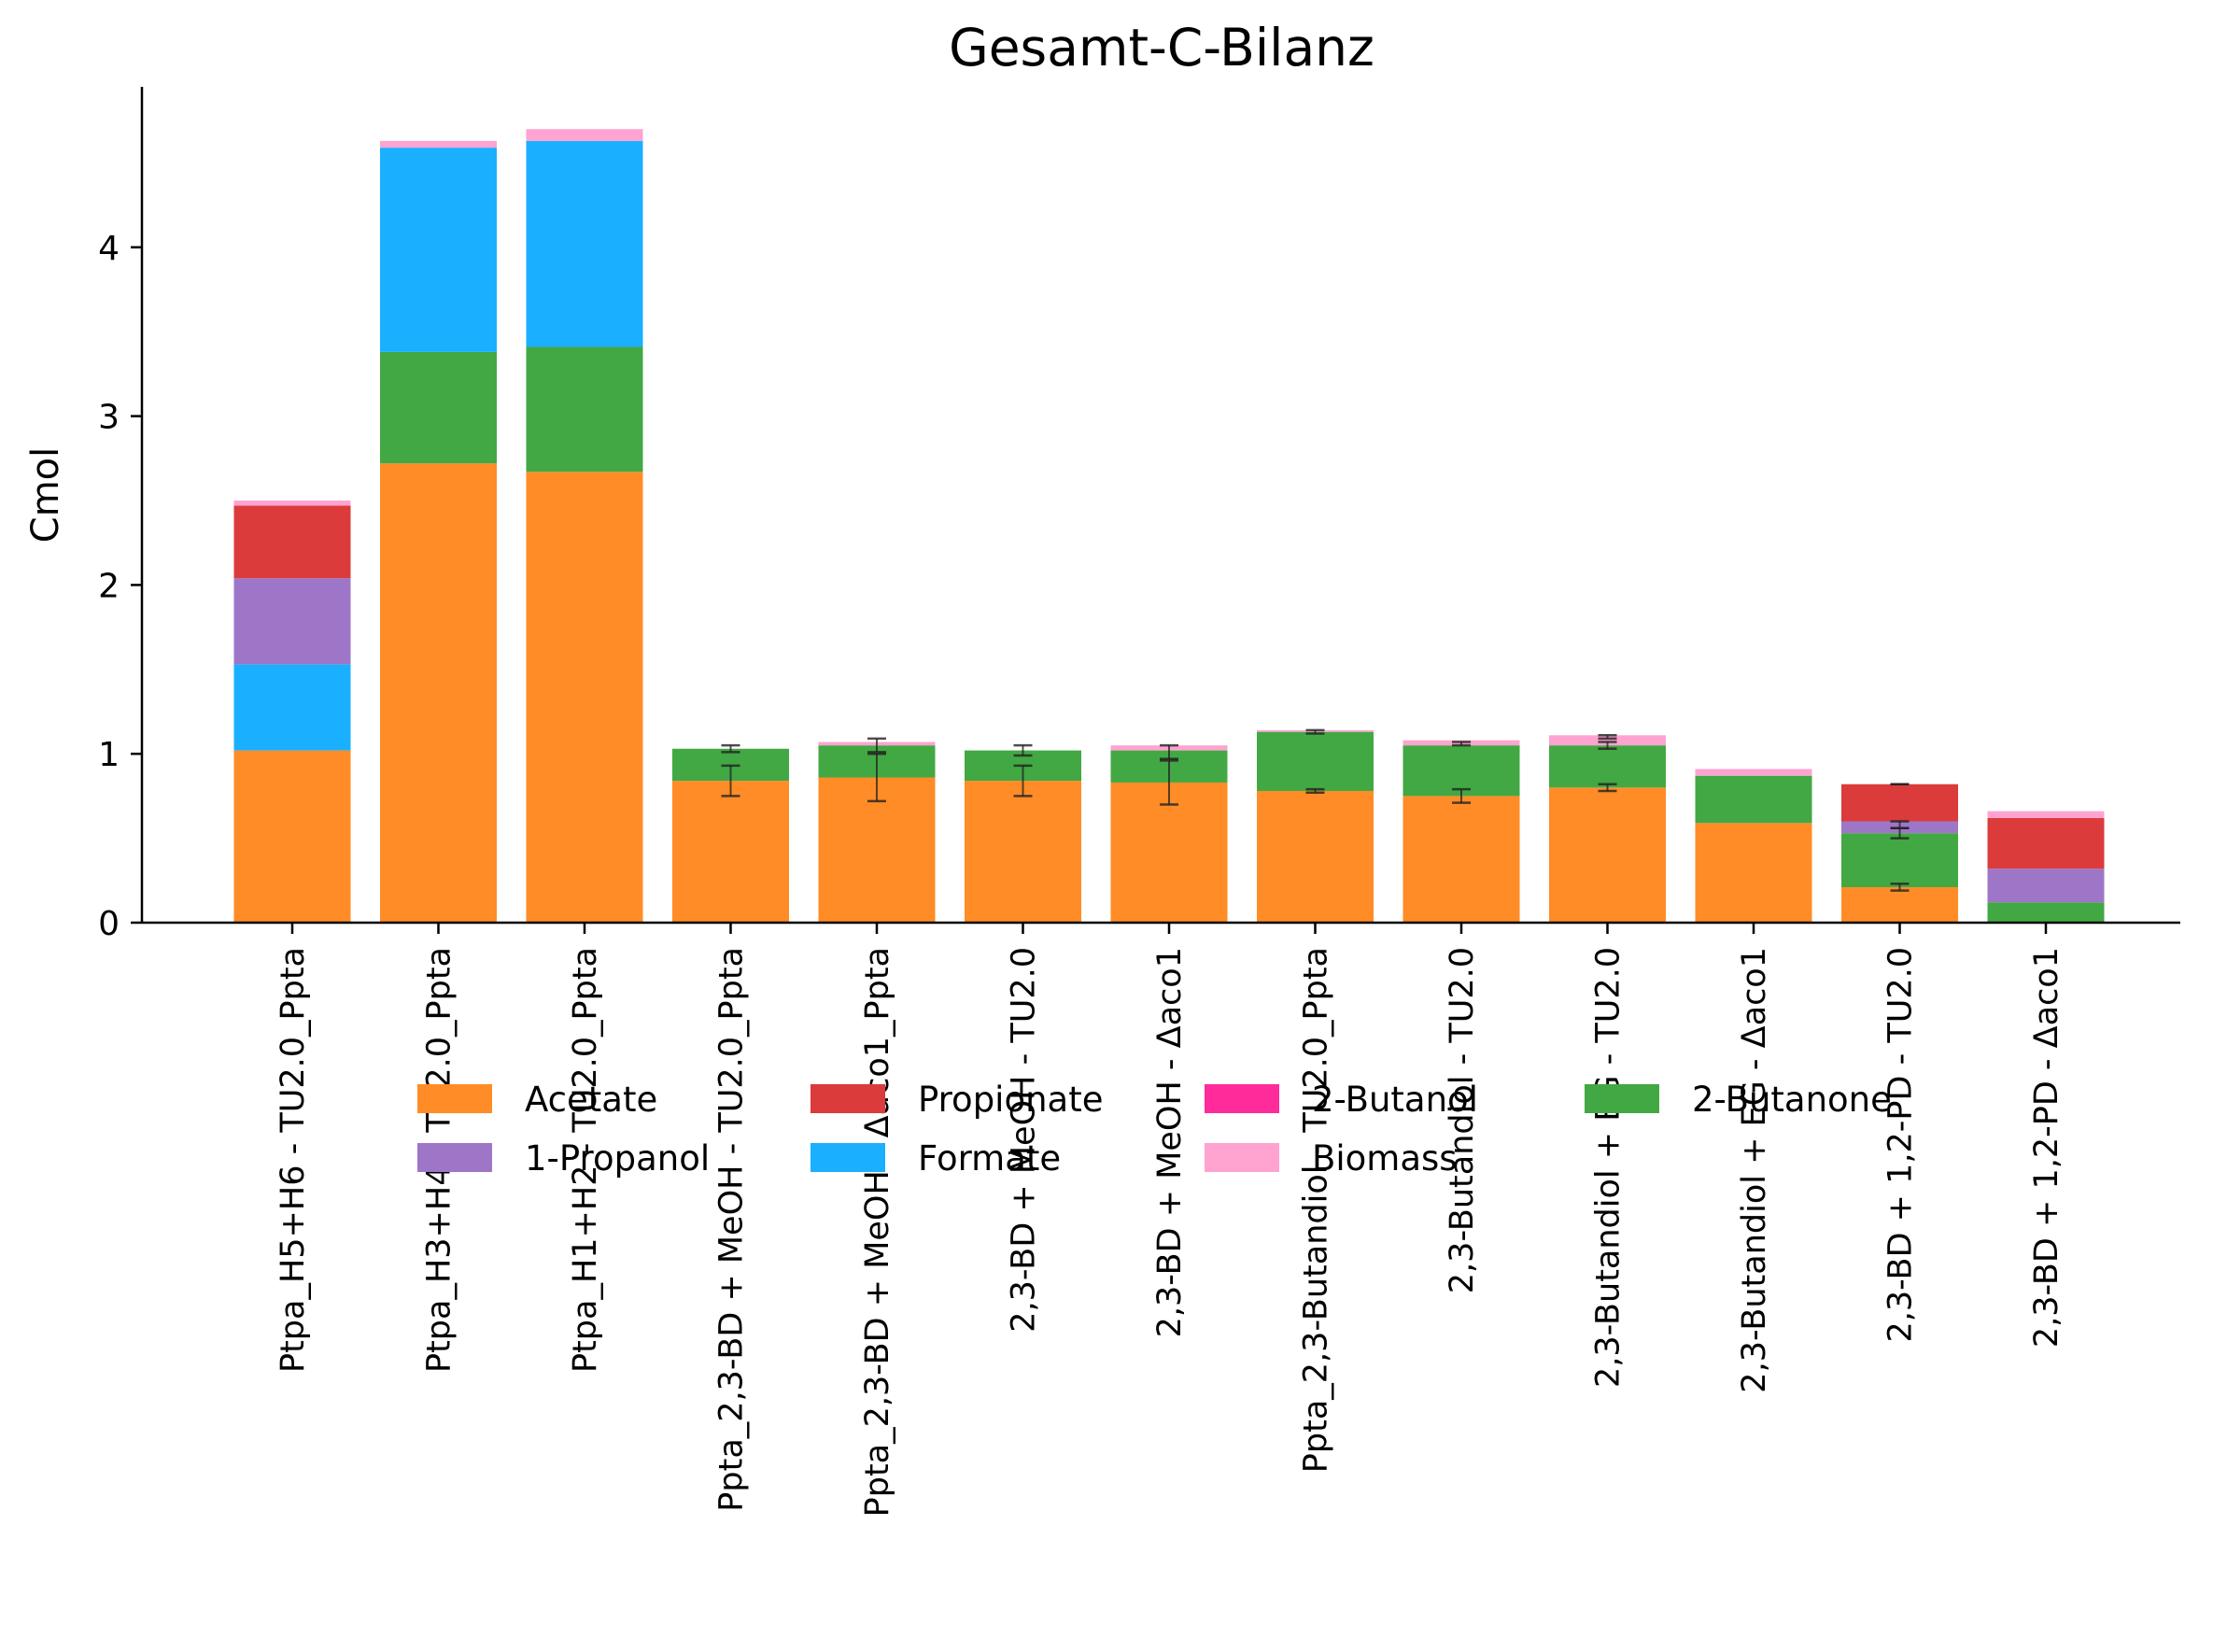 The image size is (2213, 1652). I want to click on legend-entry-biomass: Biomass, so click(1332, 1158).